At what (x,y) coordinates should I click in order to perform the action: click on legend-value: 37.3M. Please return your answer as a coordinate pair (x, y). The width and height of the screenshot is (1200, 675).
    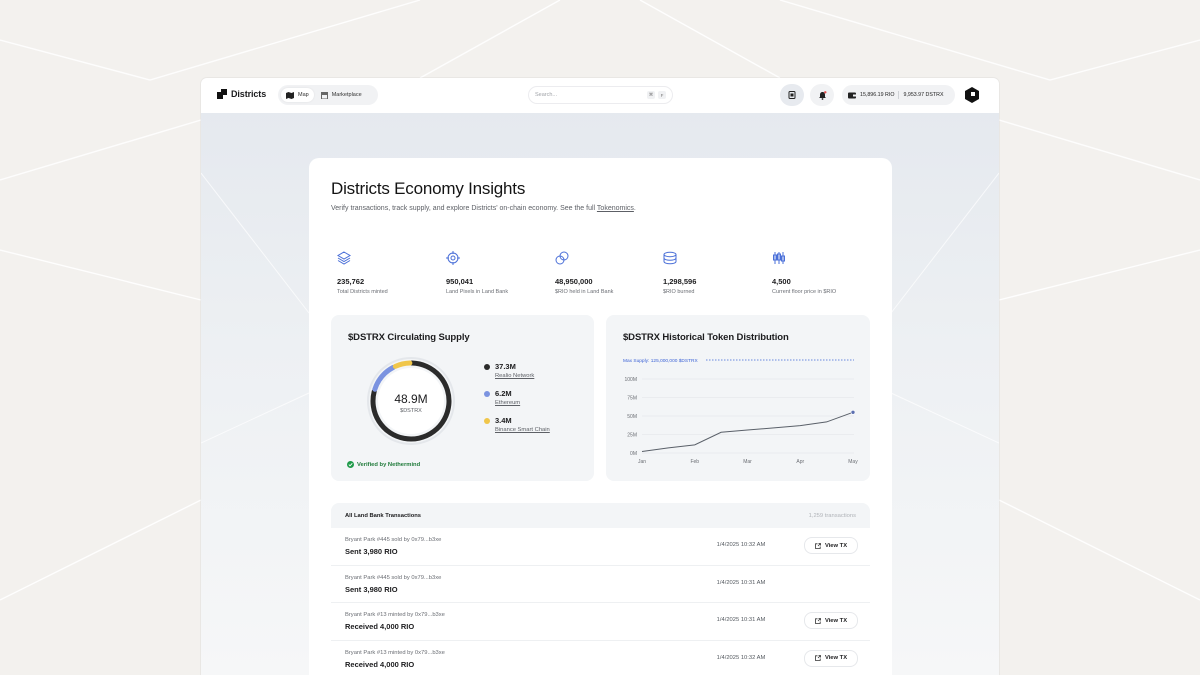
    Looking at the image, I should click on (505, 366).